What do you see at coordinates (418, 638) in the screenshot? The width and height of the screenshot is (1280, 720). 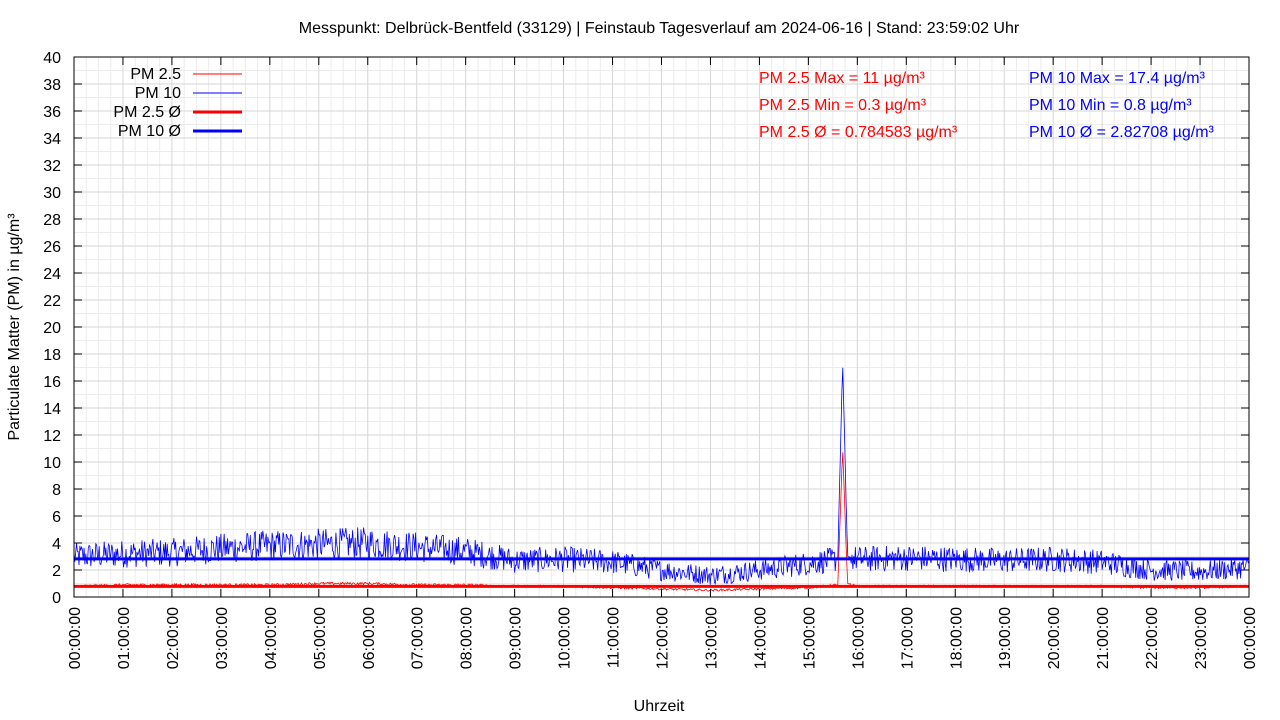 I see `x-tick-label: 07:00:00` at bounding box center [418, 638].